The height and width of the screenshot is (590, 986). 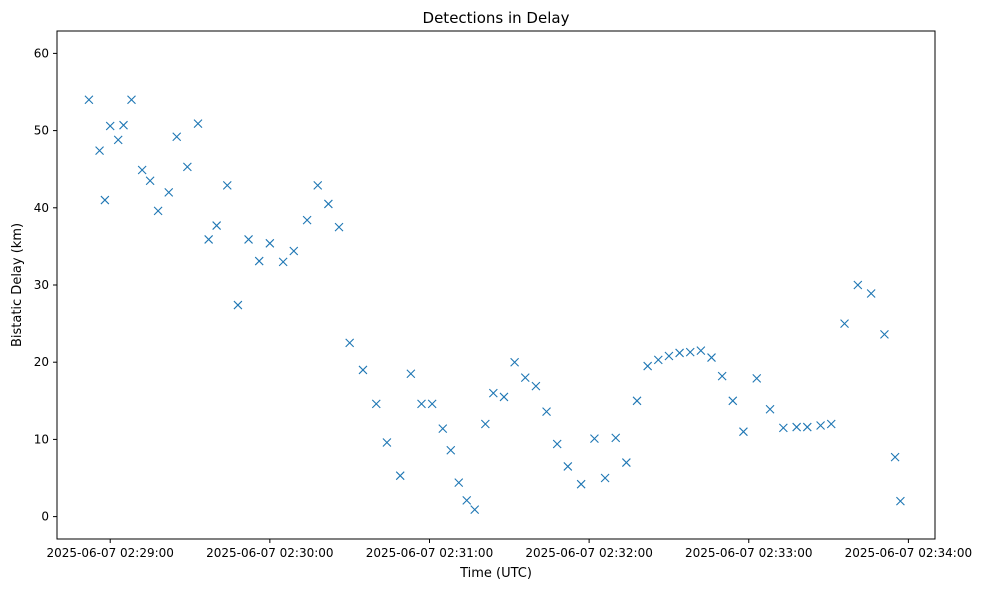 What do you see at coordinates (45, 517) in the screenshot?
I see `y-tick-label: 0` at bounding box center [45, 517].